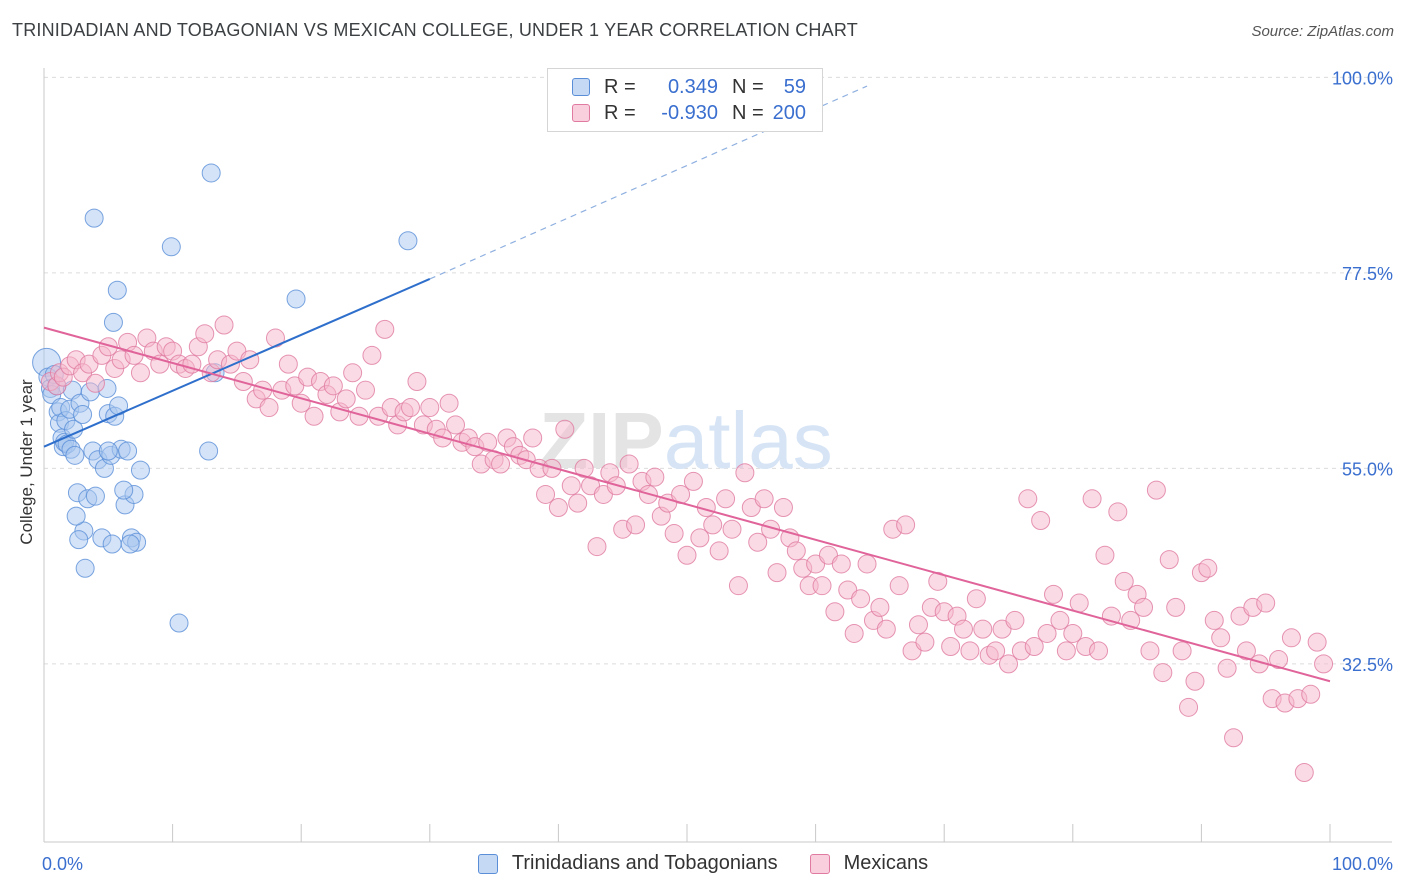 The width and height of the screenshot is (1406, 892). Describe the element at coordinates (789, 112) in the screenshot. I see `legend-n-value: 200` at that location.